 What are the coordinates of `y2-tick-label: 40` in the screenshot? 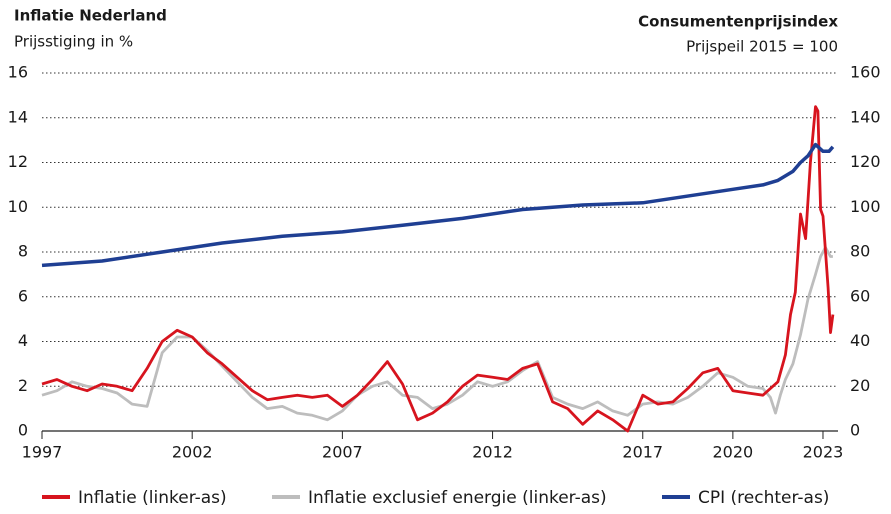 It's located at (860, 340).